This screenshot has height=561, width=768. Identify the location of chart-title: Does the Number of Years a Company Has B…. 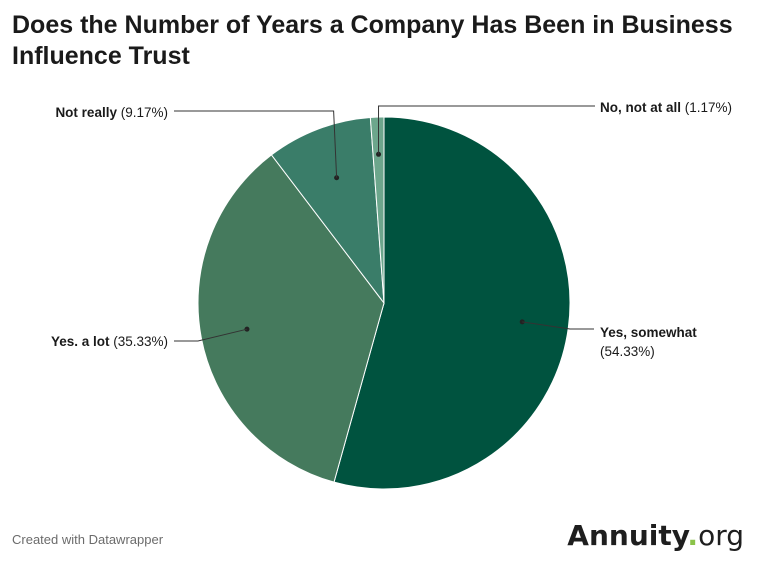
(372, 40).